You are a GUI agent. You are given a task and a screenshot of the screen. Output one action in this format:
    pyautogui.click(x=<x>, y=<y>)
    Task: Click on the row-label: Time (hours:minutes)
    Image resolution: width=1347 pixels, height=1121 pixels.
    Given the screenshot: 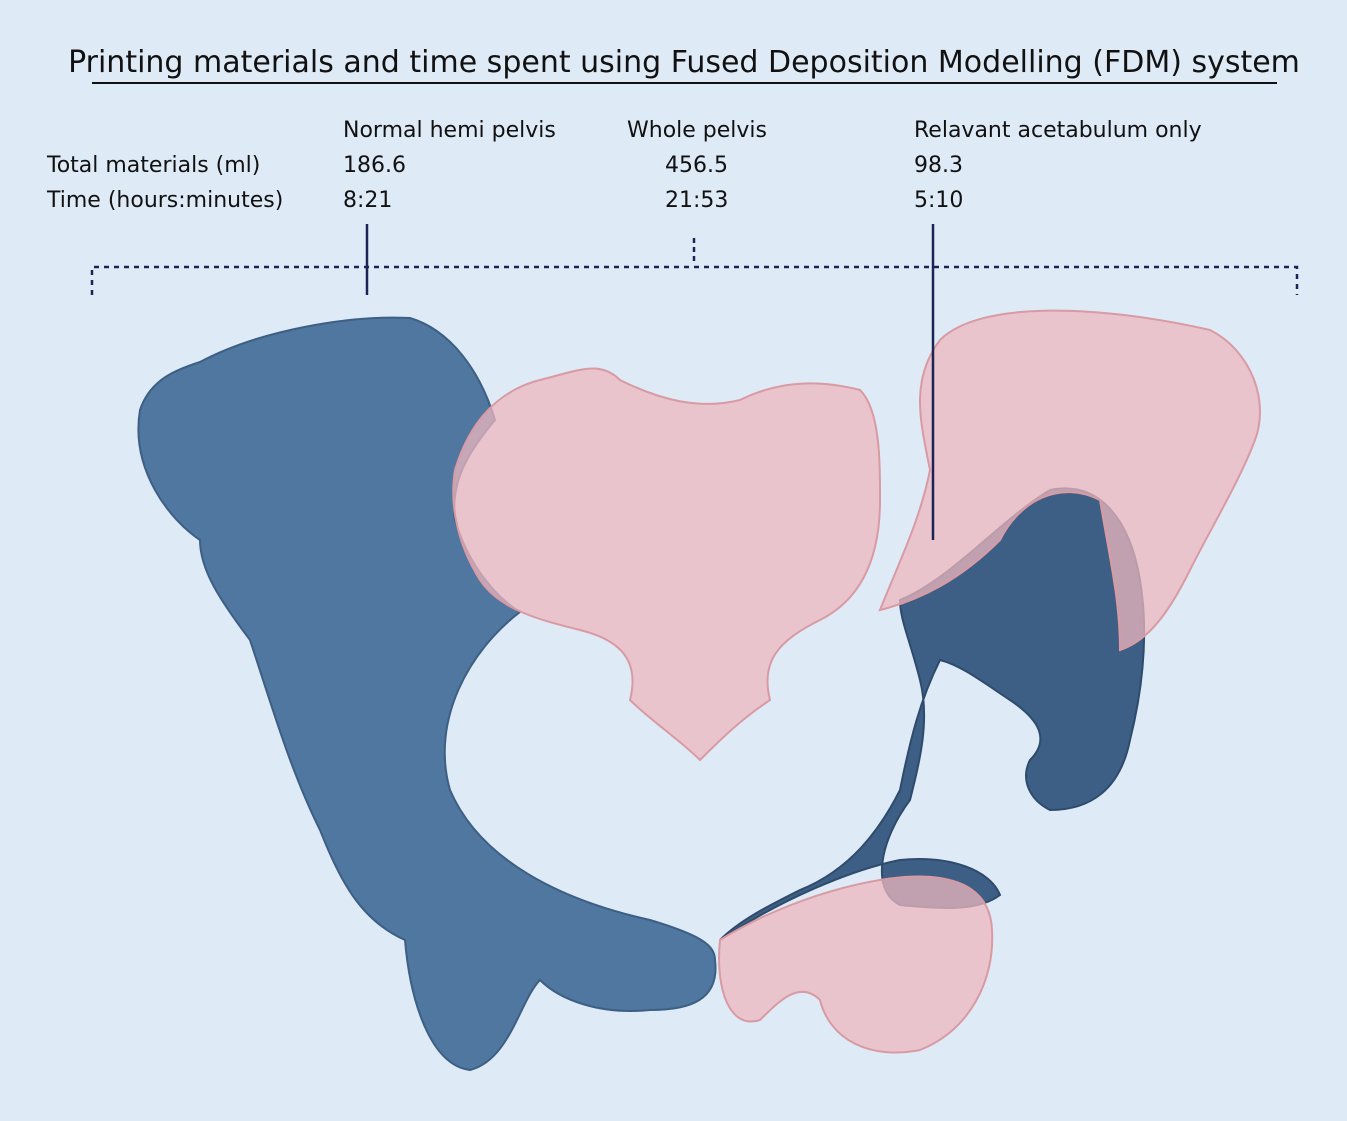 What is the action you would take?
    pyautogui.click(x=164, y=200)
    